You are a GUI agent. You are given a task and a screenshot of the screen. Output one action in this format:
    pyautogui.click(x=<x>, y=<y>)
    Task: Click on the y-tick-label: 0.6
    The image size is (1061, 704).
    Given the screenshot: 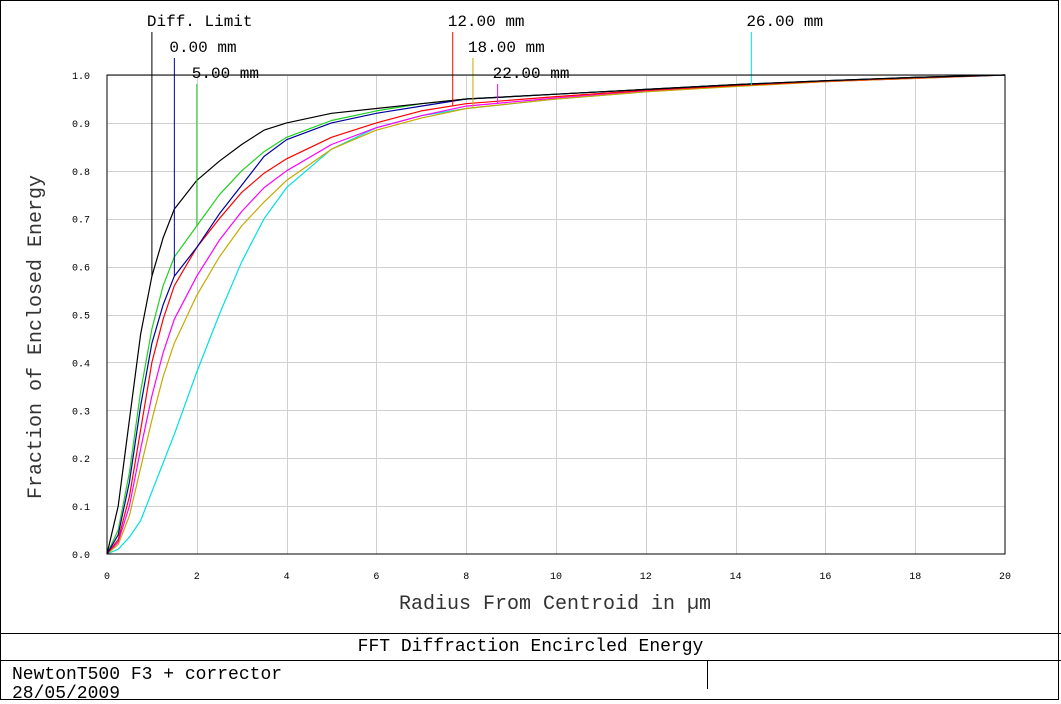 What is the action you would take?
    pyautogui.click(x=81, y=269)
    